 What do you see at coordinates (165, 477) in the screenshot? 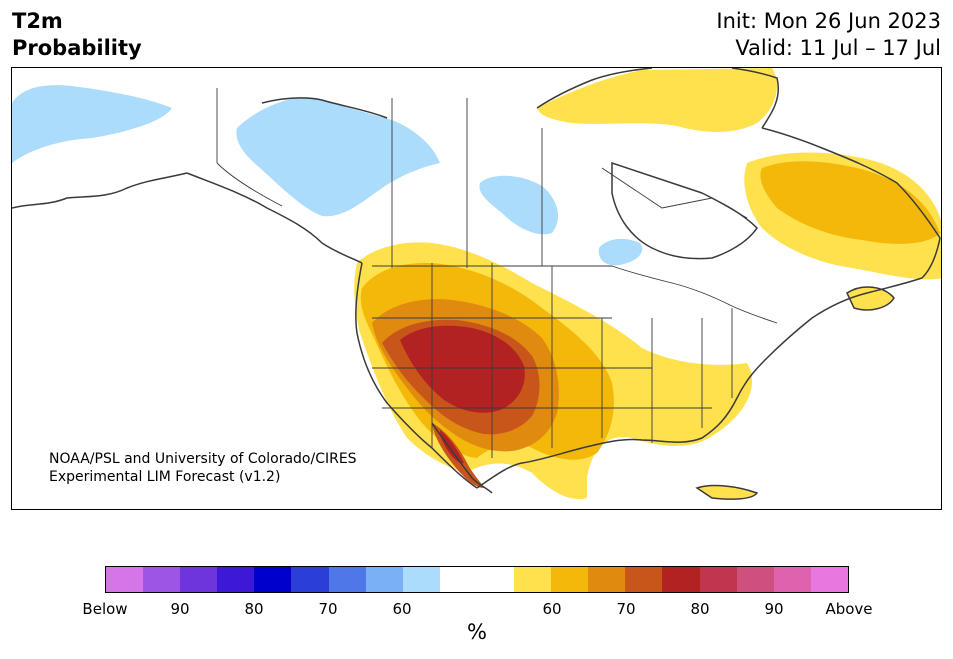
I see `credit-line-2: Experimental LIM Forecast (v1.2)` at bounding box center [165, 477].